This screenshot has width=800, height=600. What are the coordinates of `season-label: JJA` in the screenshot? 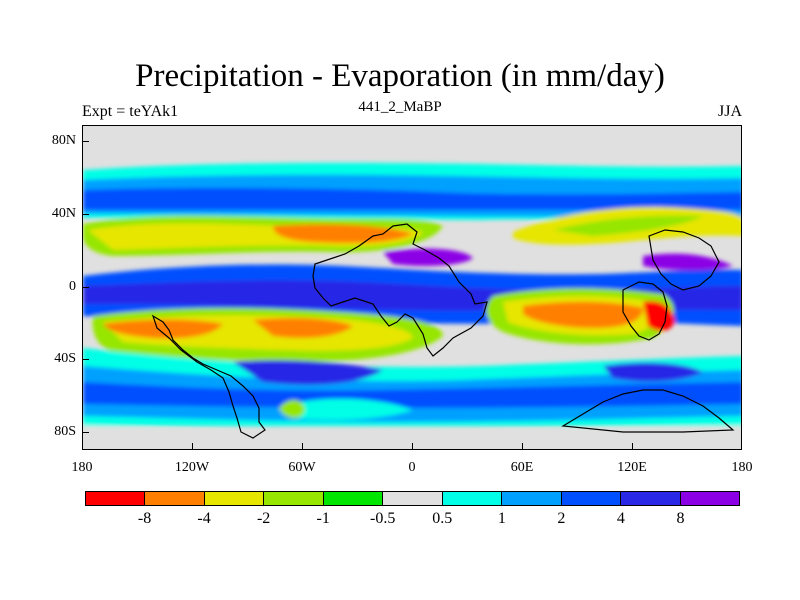 It's located at (729, 111).